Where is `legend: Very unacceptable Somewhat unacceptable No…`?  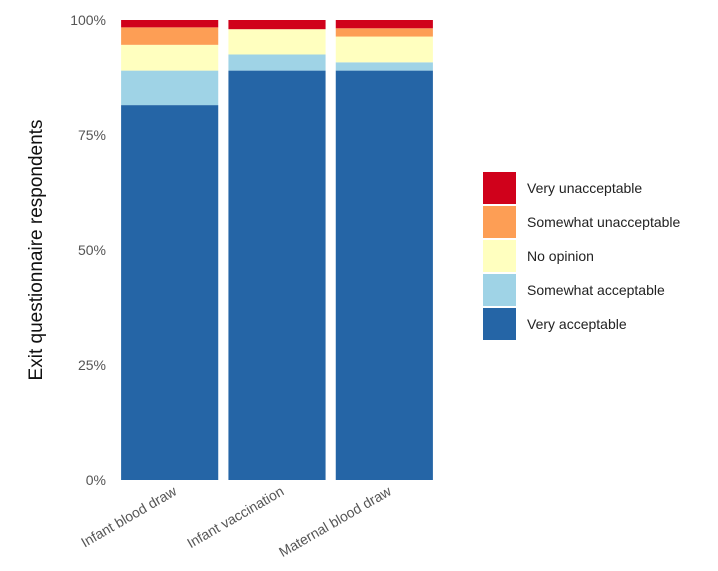 legend: Very unacceptable Somewhat unacceptable No… is located at coordinates (582, 256).